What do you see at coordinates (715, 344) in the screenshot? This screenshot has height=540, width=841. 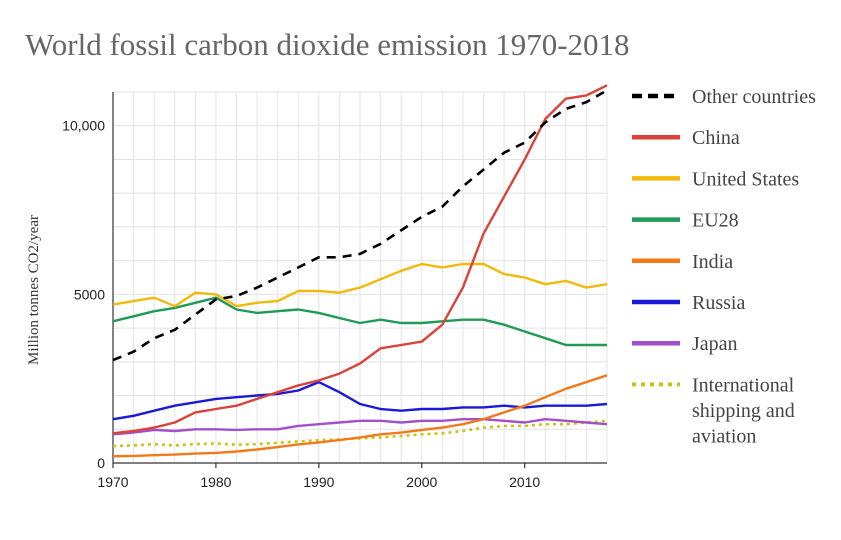 I see `legend-label: Japan` at bounding box center [715, 344].